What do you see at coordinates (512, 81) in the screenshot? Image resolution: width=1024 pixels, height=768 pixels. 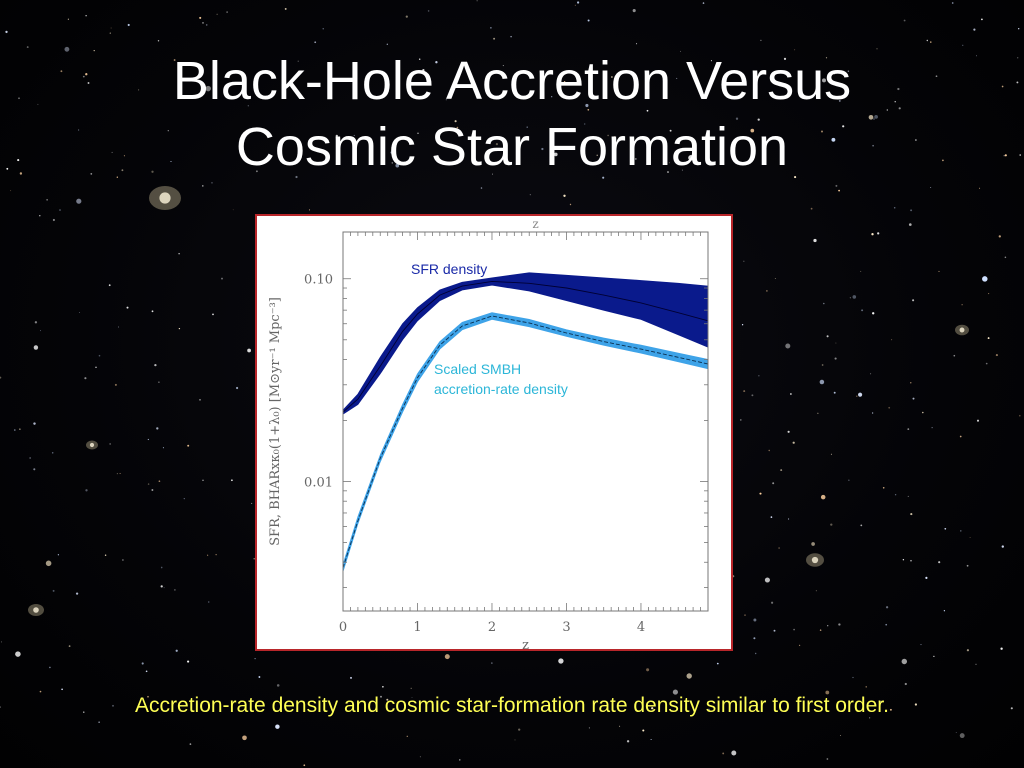 I see `title-line-1: Black-Hole Accretion Versus` at bounding box center [512, 81].